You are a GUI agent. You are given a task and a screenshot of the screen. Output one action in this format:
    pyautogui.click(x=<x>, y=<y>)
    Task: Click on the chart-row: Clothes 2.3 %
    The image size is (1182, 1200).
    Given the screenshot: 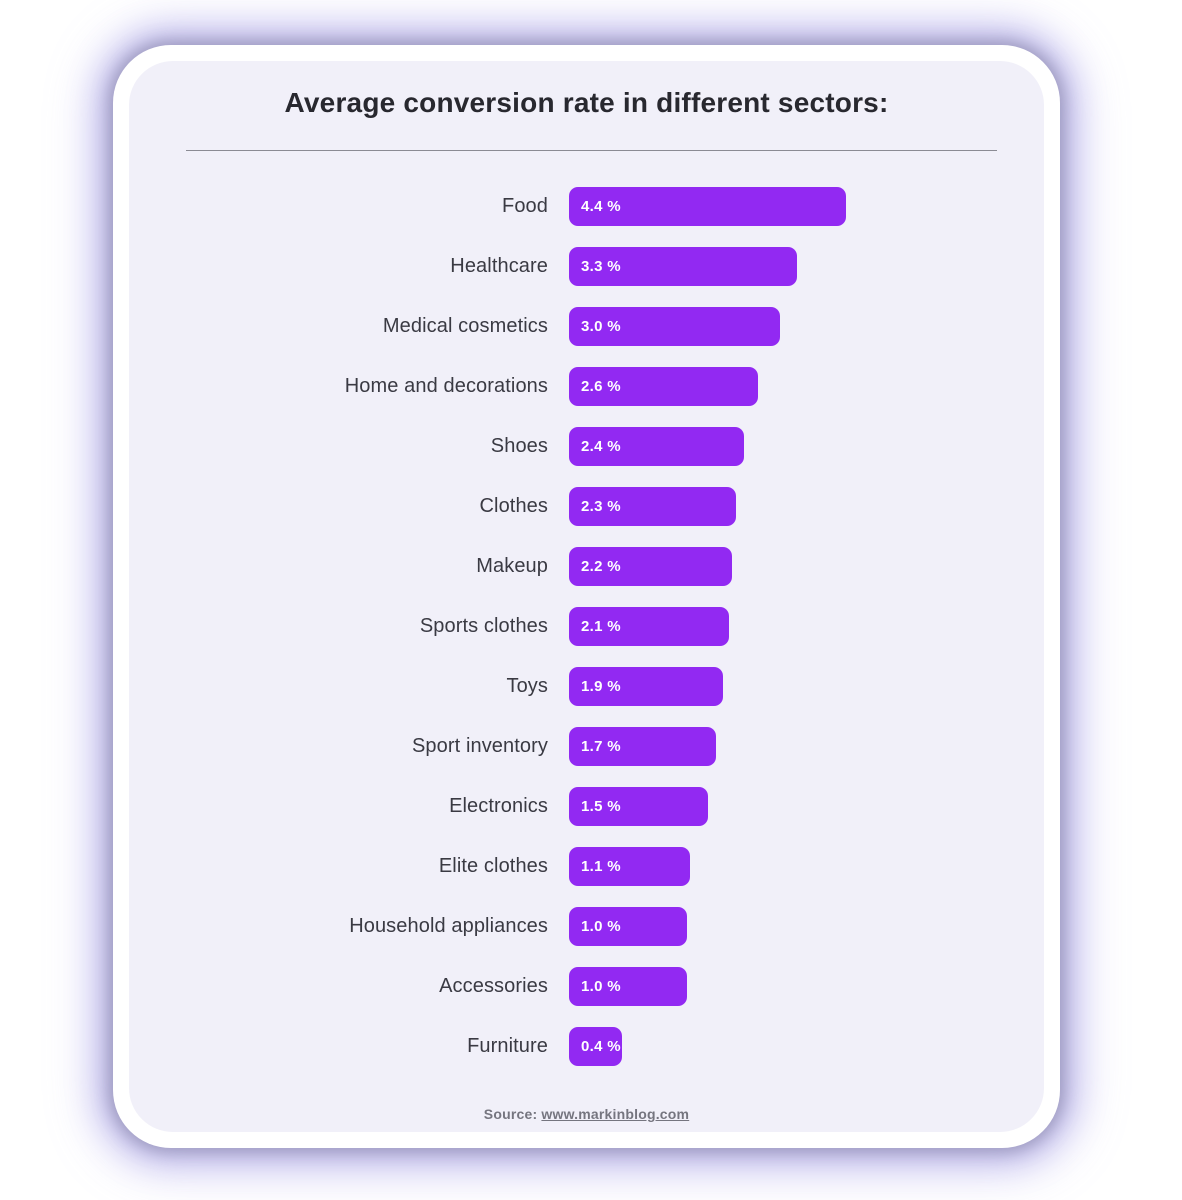 What is the action you would take?
    pyautogui.click(x=586, y=506)
    